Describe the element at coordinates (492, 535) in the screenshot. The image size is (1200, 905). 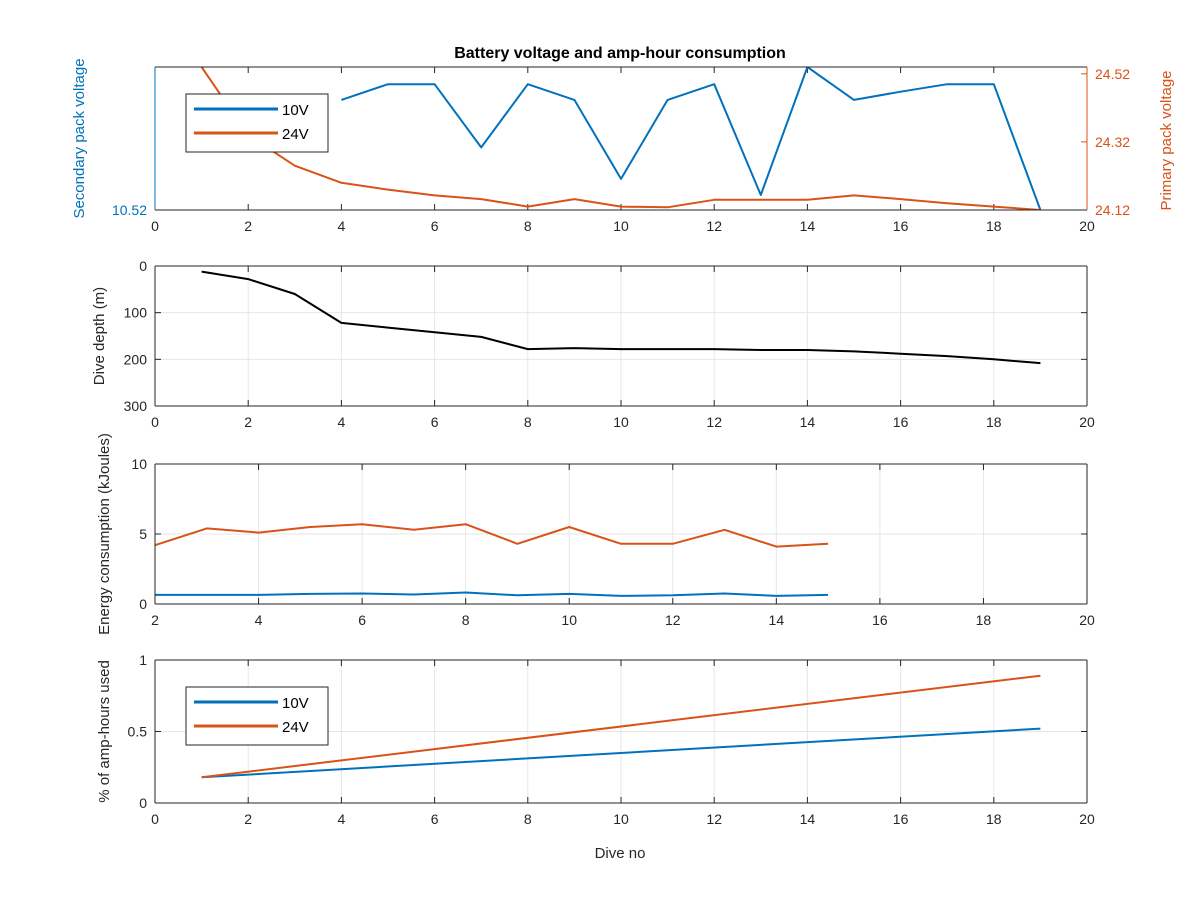
I see `series-line-D95319` at that location.